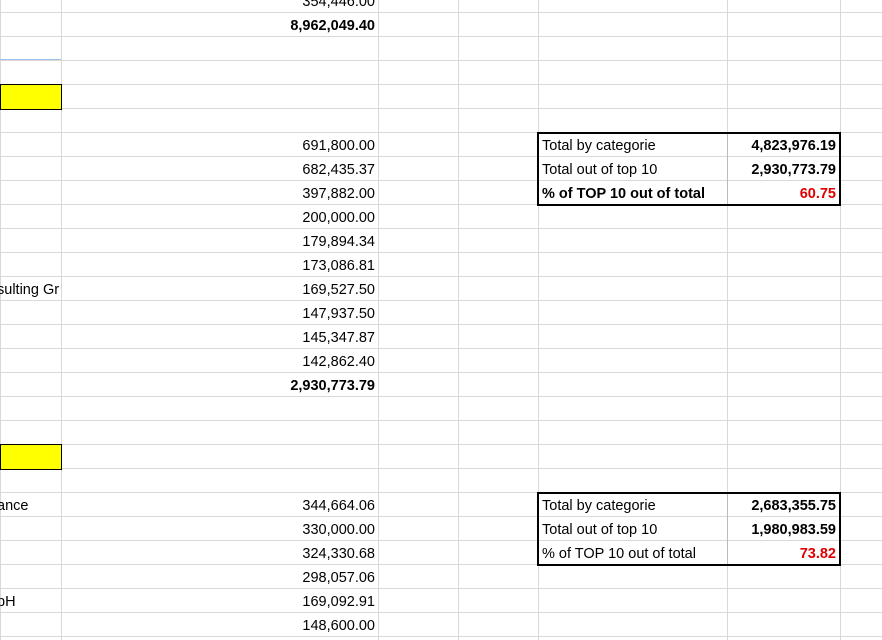  I want to click on summary-value: 4,823,976.19, so click(793, 146).